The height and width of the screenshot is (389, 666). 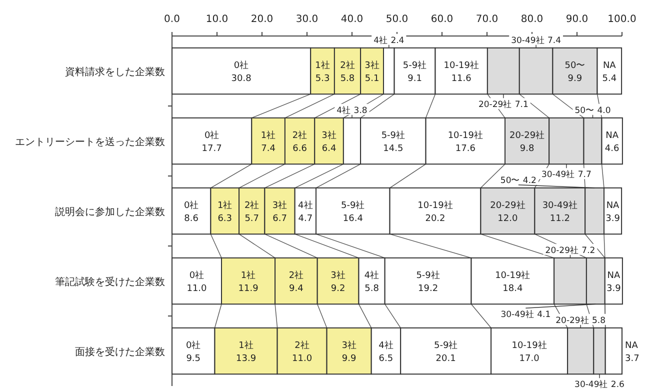 What do you see at coordinates (575, 66) in the screenshot?
I see `series-label: 50〜` at bounding box center [575, 66].